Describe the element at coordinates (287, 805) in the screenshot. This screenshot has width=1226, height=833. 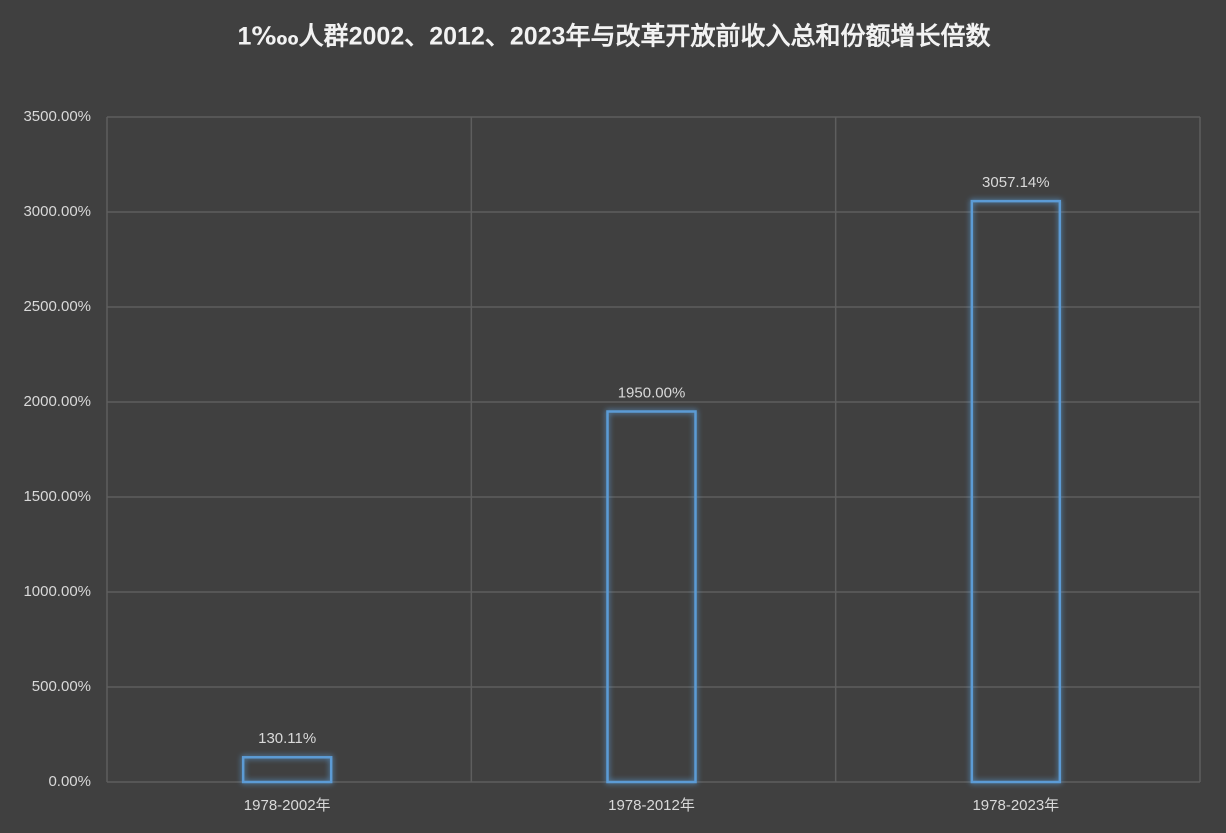
I see `x-tick-label: 1978-2002年` at that location.